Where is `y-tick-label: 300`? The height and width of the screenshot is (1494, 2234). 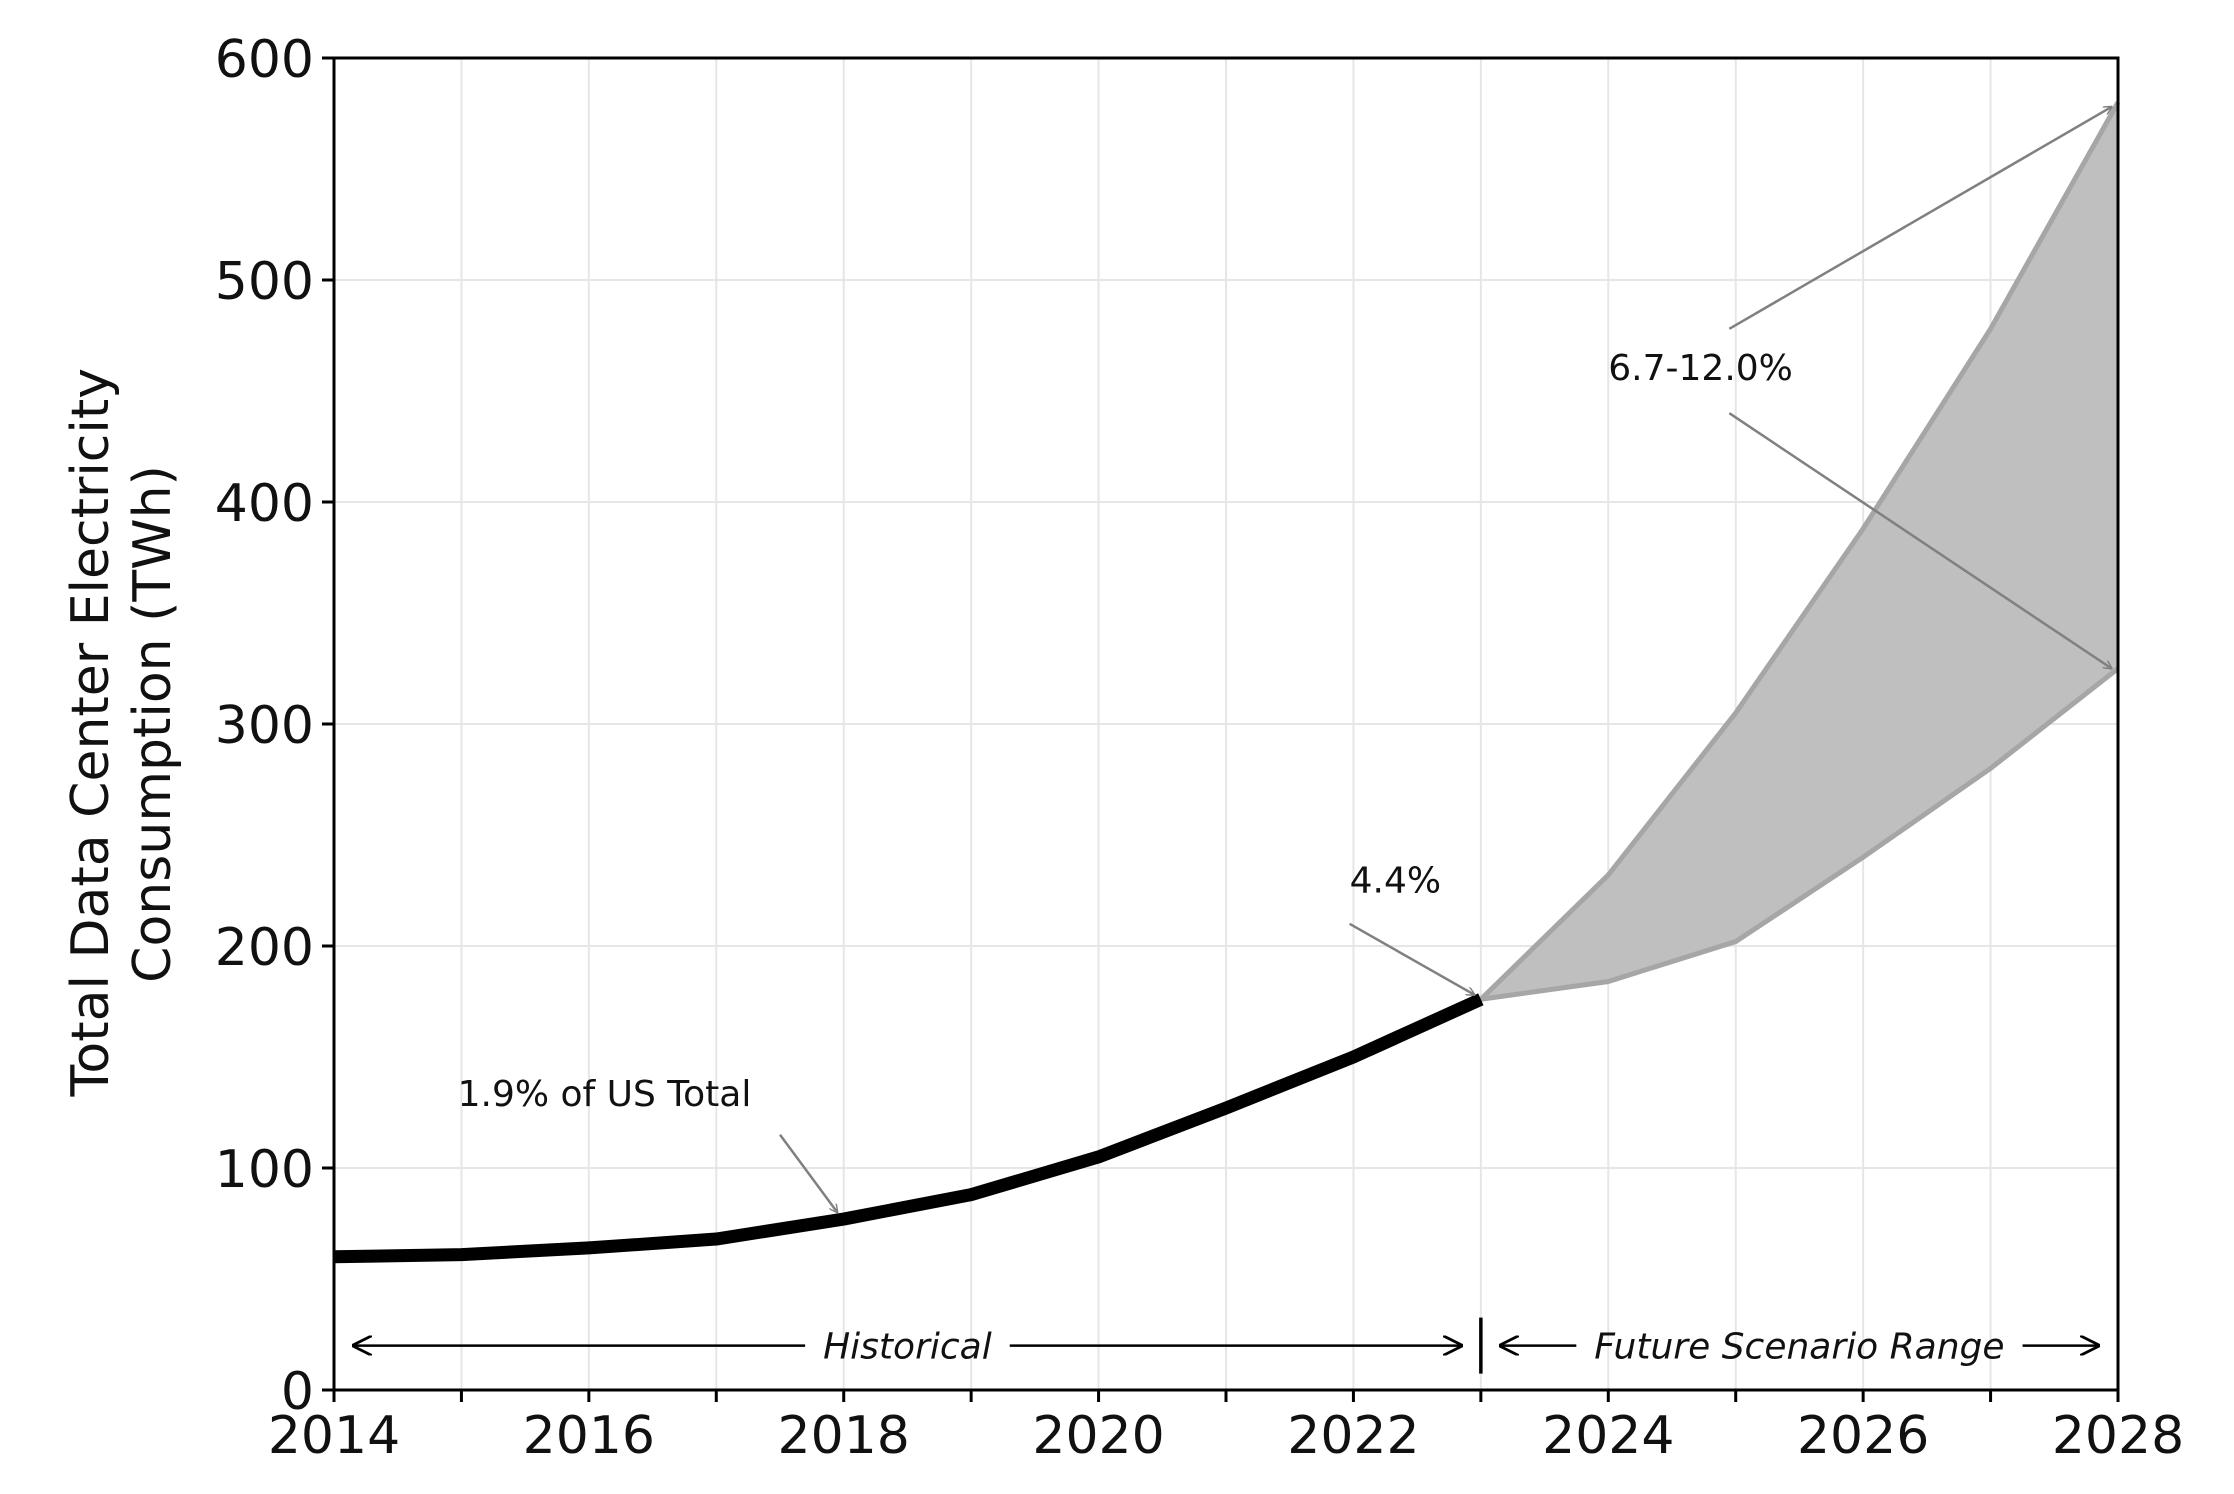 y-tick-label: 300 is located at coordinates (264, 726).